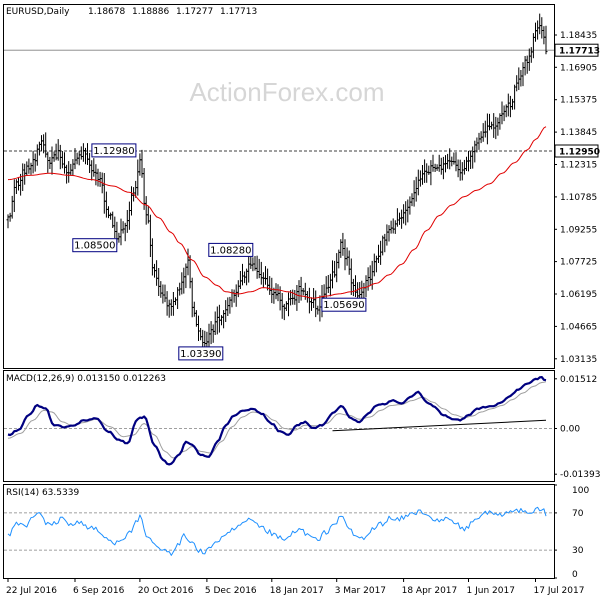 Image resolution: width=600 pixels, height=600 pixels. What do you see at coordinates (578, 263) in the screenshot?
I see `price-tick-label: 1.07725` at bounding box center [578, 263].